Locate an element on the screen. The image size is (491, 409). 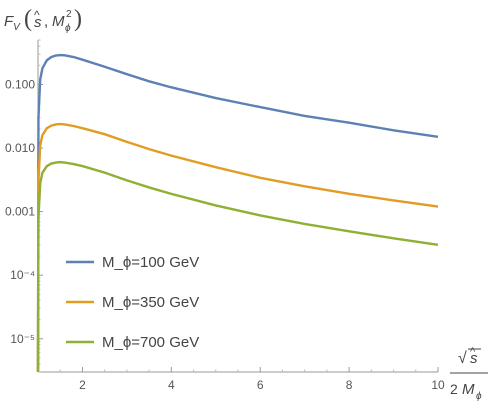
legend-label-1: M_ϕ=350 GeV is located at coordinates (150, 302).